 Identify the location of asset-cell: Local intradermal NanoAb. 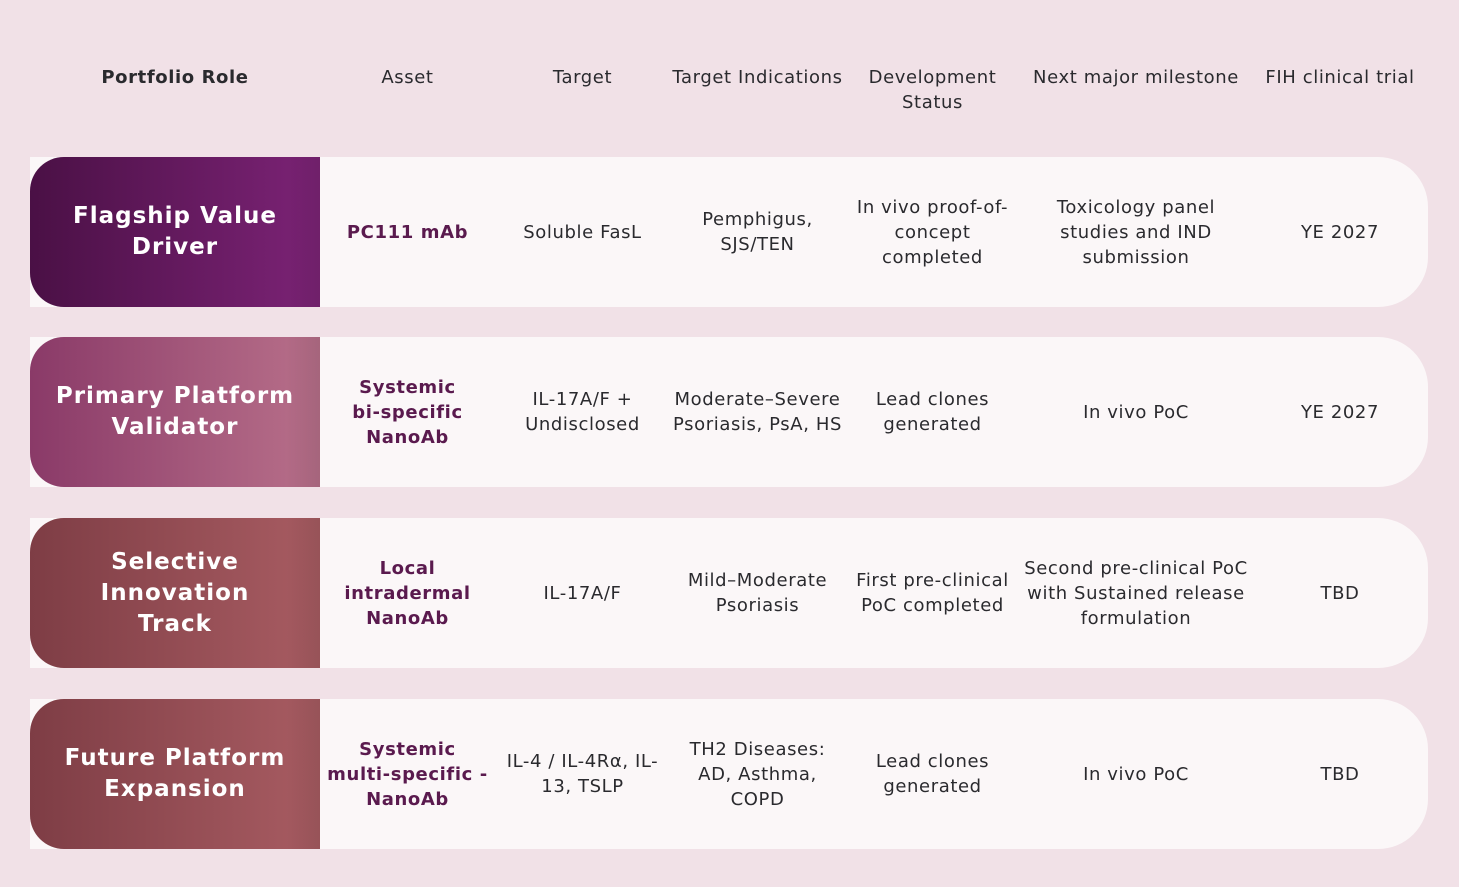
(407, 593).